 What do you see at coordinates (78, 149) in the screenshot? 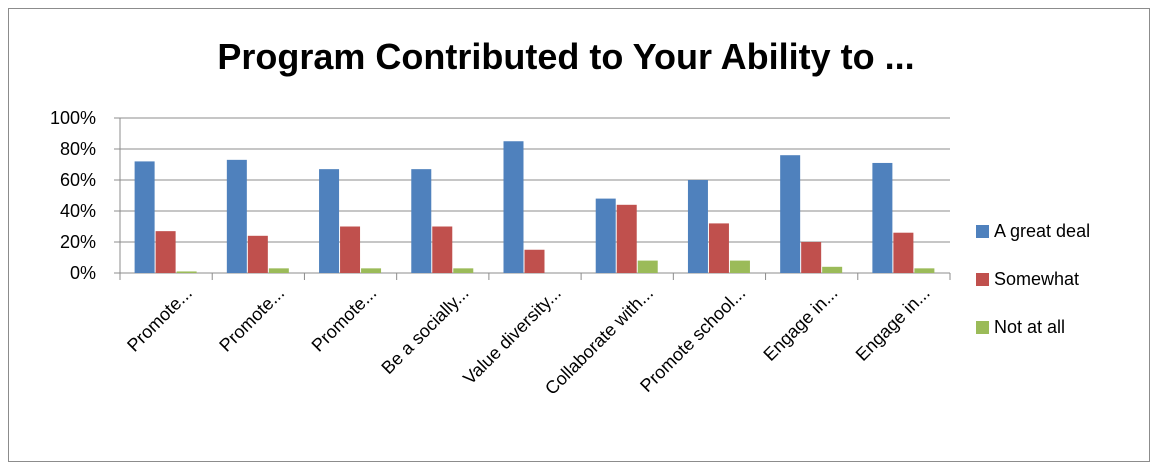
I see `y-tick-label: 80%` at bounding box center [78, 149].